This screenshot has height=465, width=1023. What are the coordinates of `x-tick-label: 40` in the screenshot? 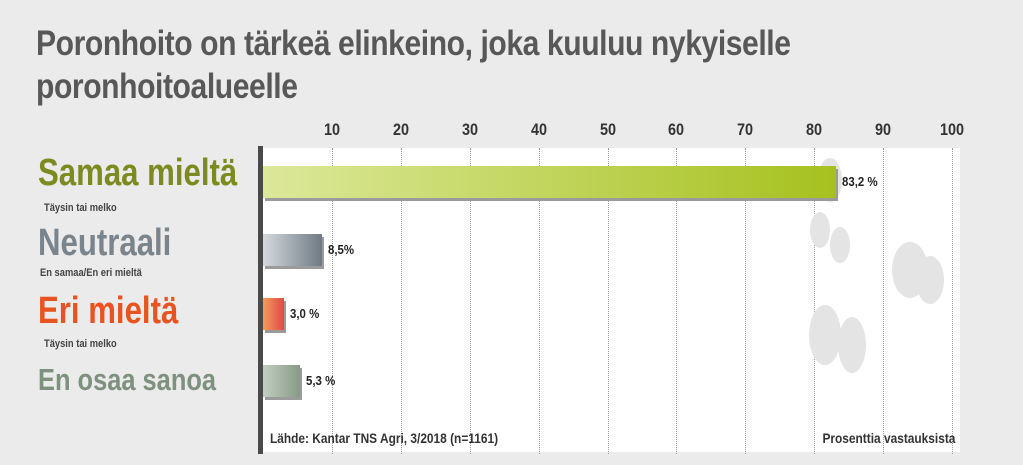 It's located at (538, 129).